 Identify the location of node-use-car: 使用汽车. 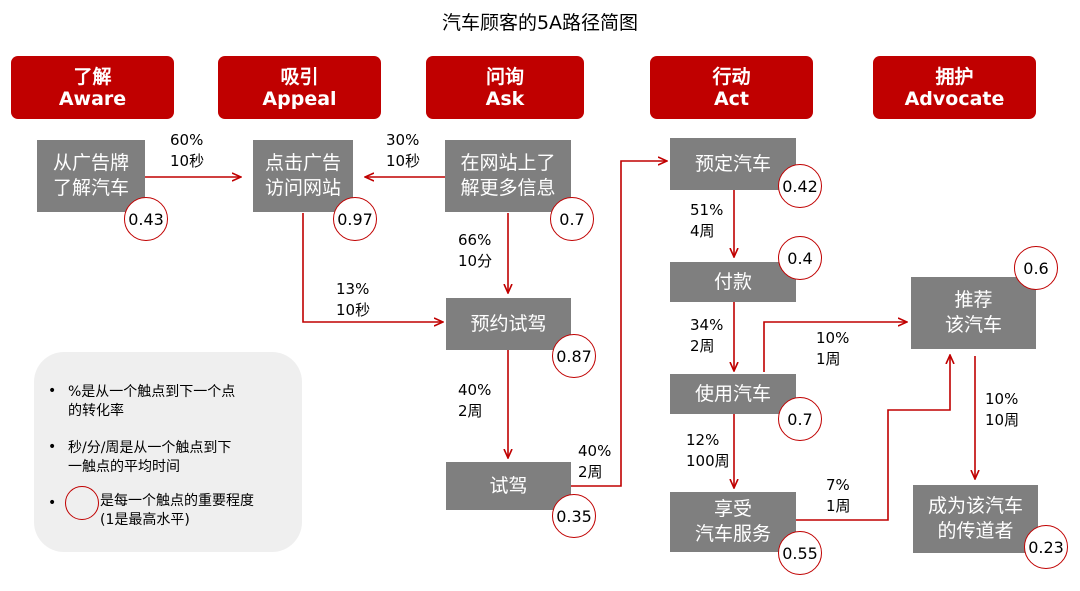
(733, 394).